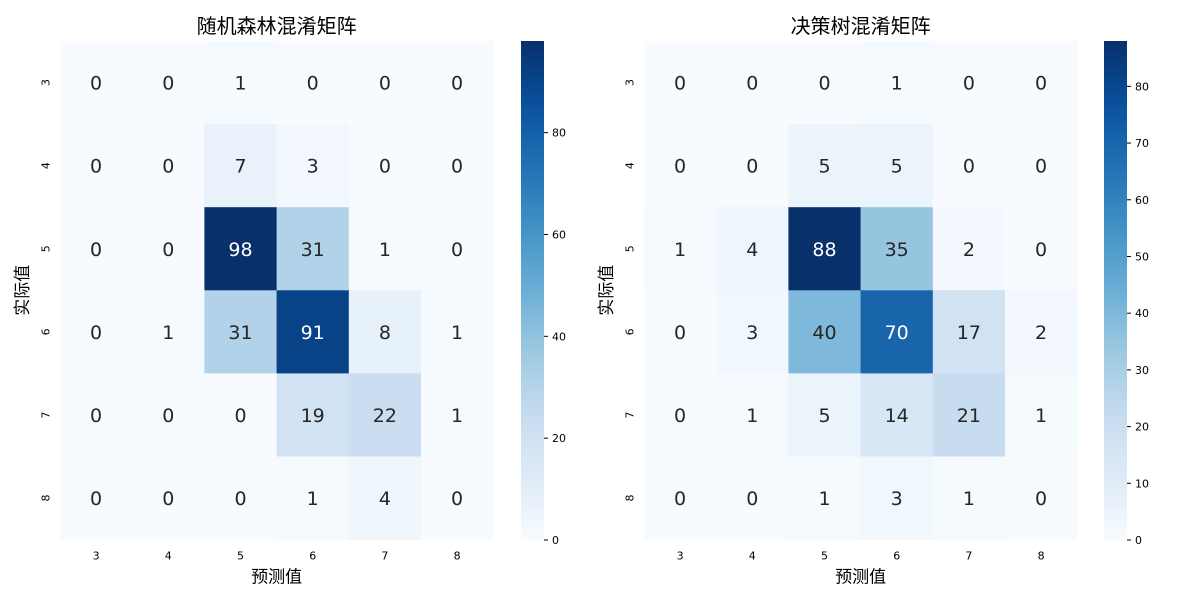 This screenshot has width=1200, height=600. I want to click on cell-value-label: 8, so click(385, 333).